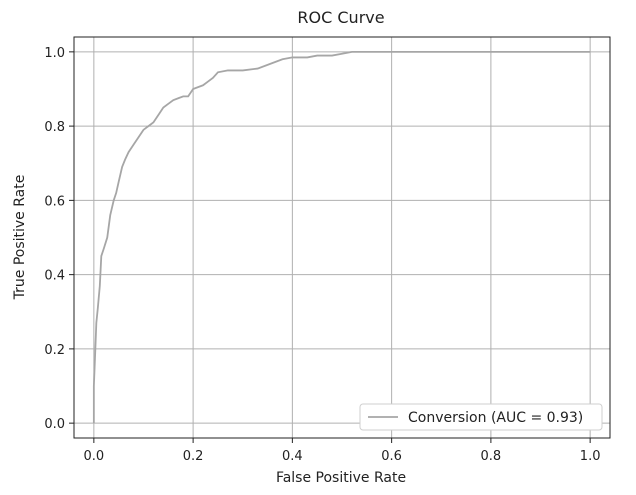 This screenshot has height=495, width=636. What do you see at coordinates (495, 418) in the screenshot?
I see `legend-label-conversion: Conversion (AUC = 0.93)` at bounding box center [495, 418].